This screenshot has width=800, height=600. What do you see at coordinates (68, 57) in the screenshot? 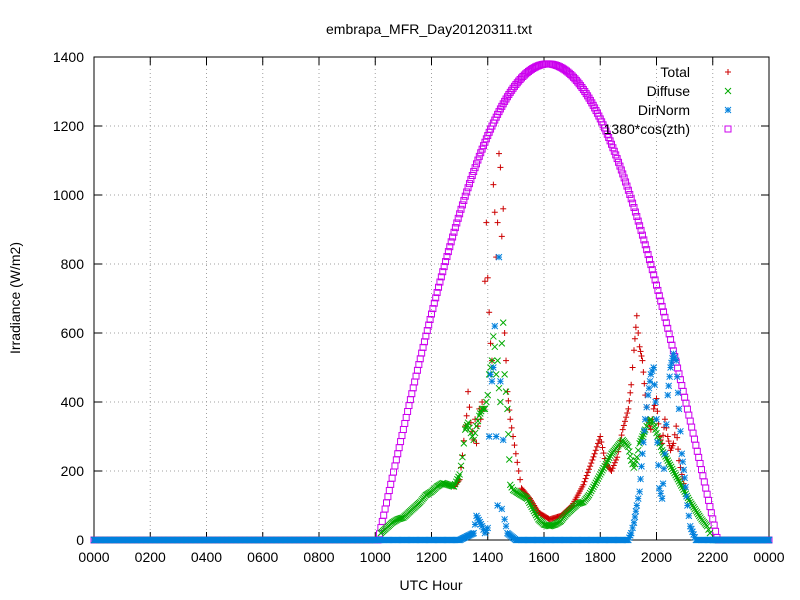
I see `y-tick-label: 1400` at bounding box center [68, 57].